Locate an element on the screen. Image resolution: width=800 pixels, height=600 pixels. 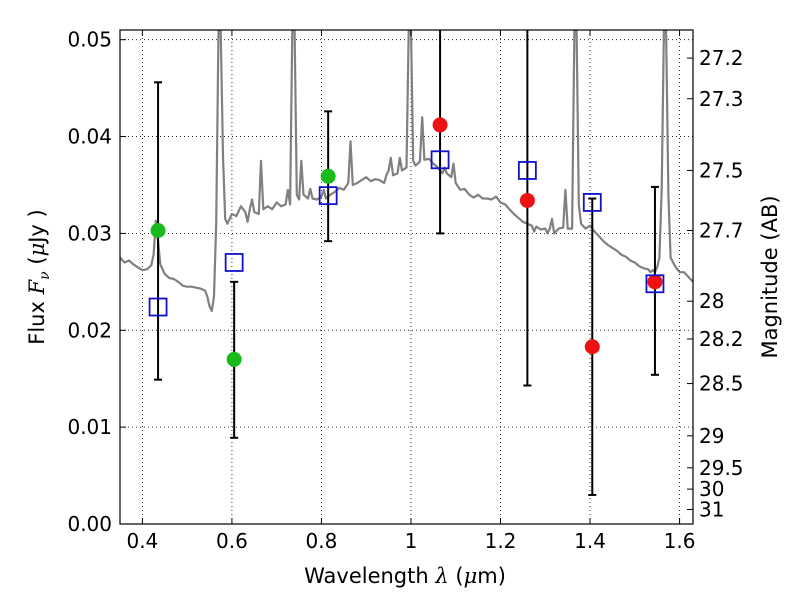
x-tick-label: 0.6 is located at coordinates (232, 541).